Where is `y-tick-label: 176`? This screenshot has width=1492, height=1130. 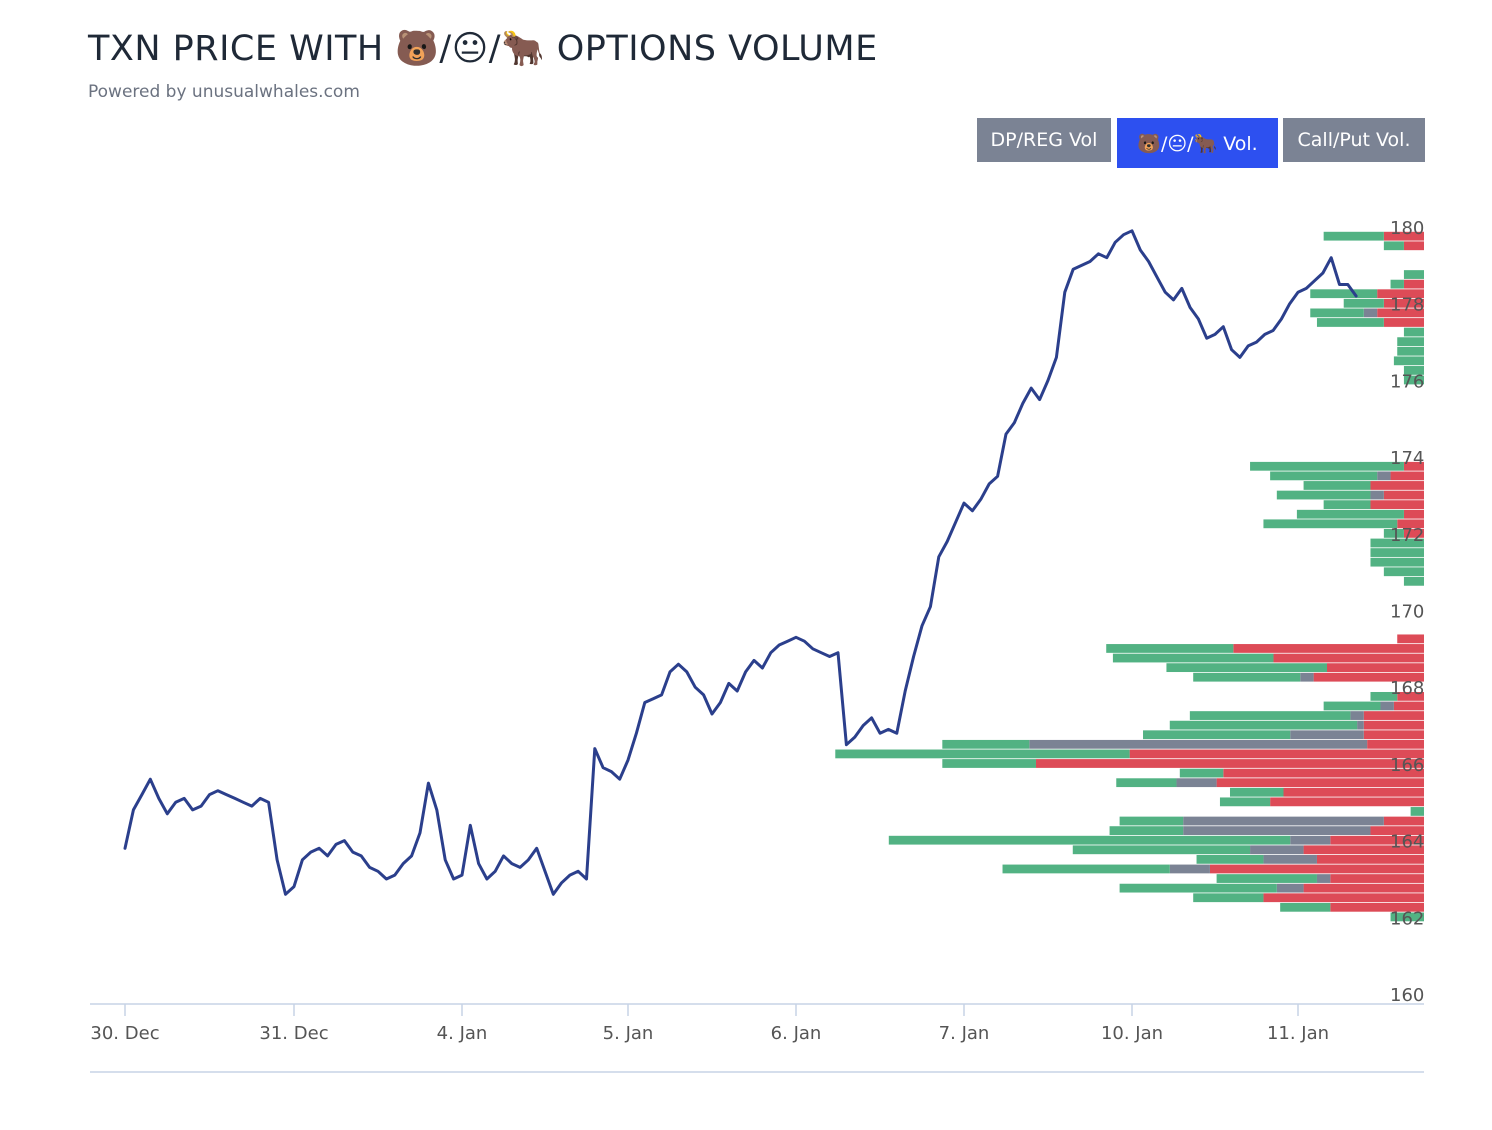 y-tick-label: 176 is located at coordinates (1407, 381).